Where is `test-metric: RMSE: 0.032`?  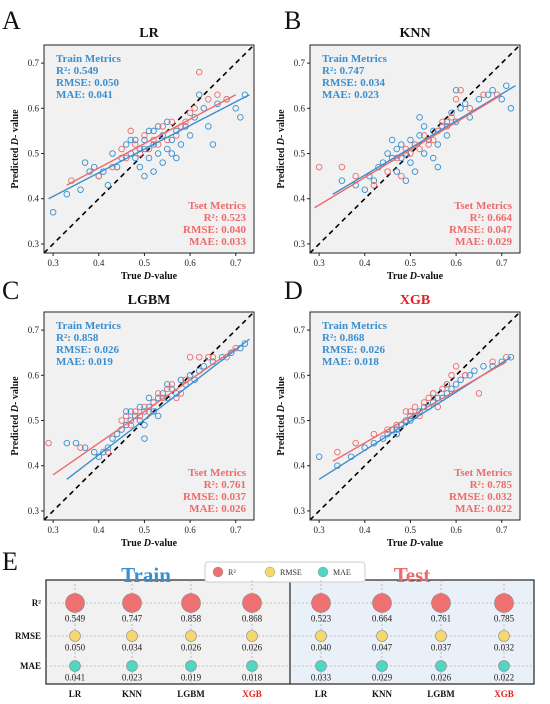 test-metric: RMSE: 0.032 is located at coordinates (480, 497).